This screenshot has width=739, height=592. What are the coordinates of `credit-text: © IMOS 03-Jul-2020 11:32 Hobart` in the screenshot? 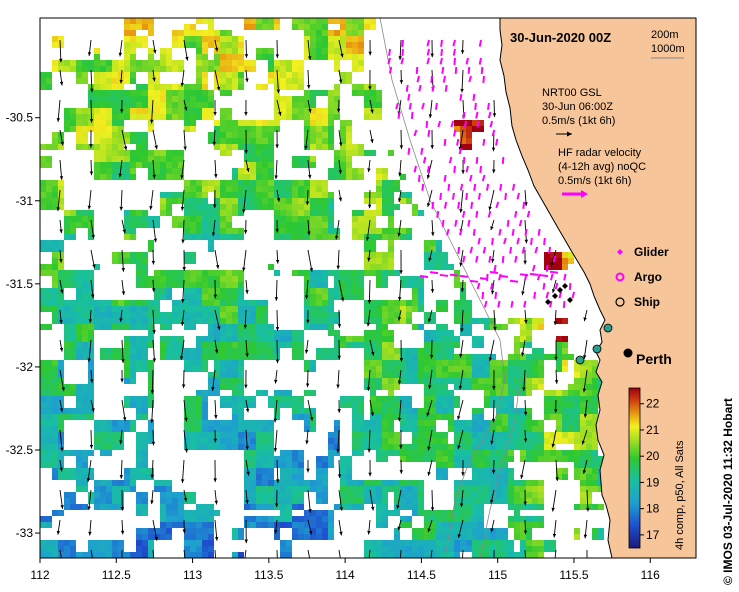 It's located at (728, 491).